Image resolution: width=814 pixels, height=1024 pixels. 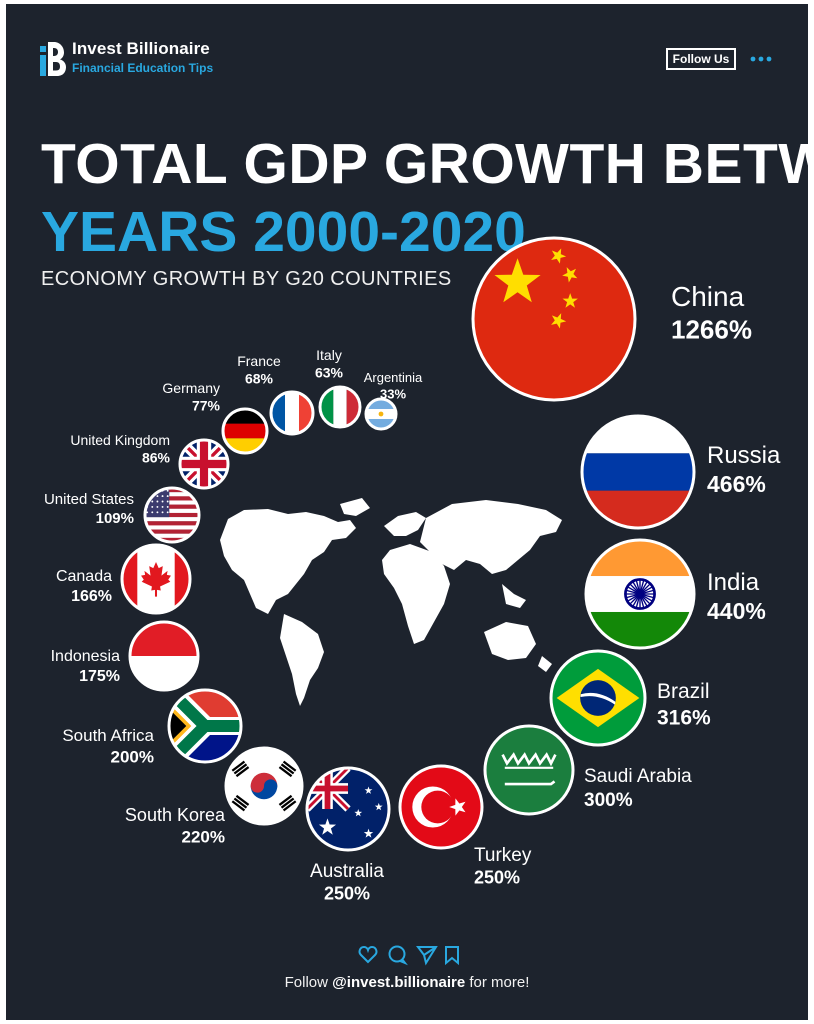 What do you see at coordinates (684, 717) in the screenshot?
I see `country-growth-value: 316%` at bounding box center [684, 717].